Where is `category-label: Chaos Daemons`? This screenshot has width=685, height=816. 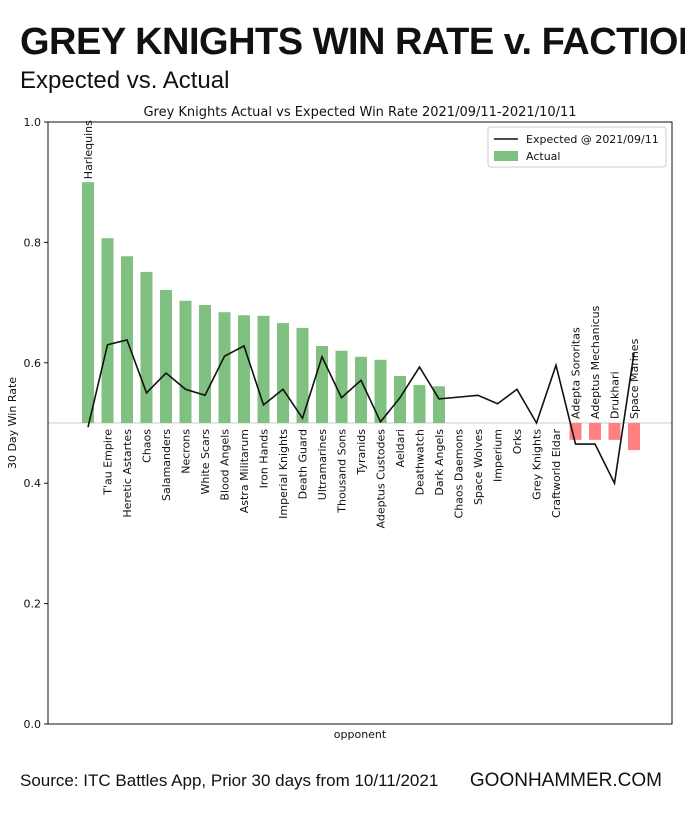
category-label: Chaos Daemons is located at coordinates (459, 474).